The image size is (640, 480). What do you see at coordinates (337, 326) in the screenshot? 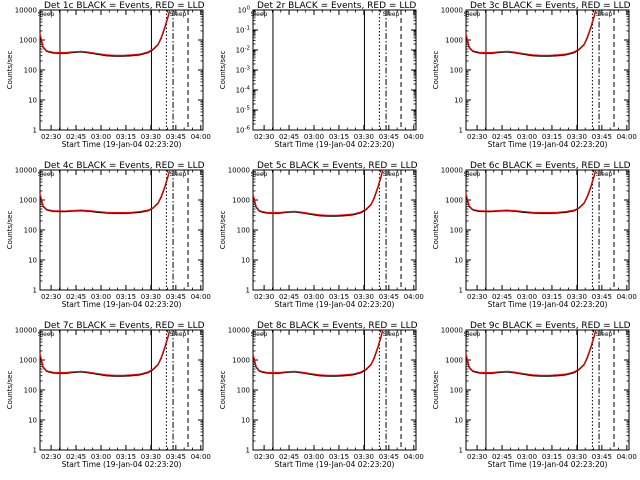
I see `panel-title: Det 8c BLACK = Events, RED = LLD` at bounding box center [337, 326].